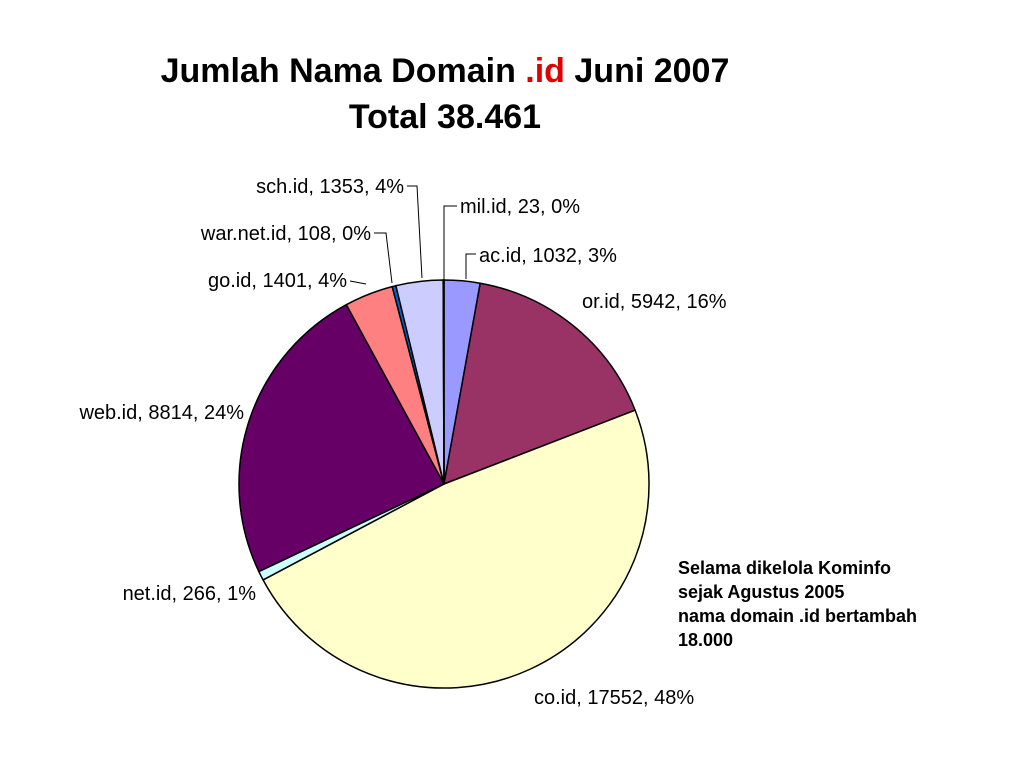 Image resolution: width=1024 pixels, height=768 pixels. I want to click on note-line-1: Selama dikelola Kominfo, so click(785, 568).